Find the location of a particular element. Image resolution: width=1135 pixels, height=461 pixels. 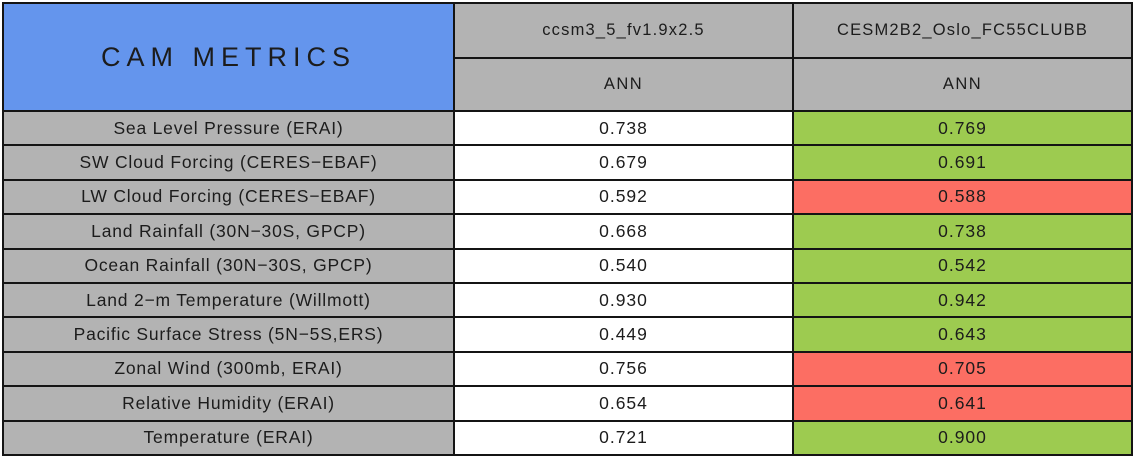

value-cell: 0.691 is located at coordinates (962, 162).